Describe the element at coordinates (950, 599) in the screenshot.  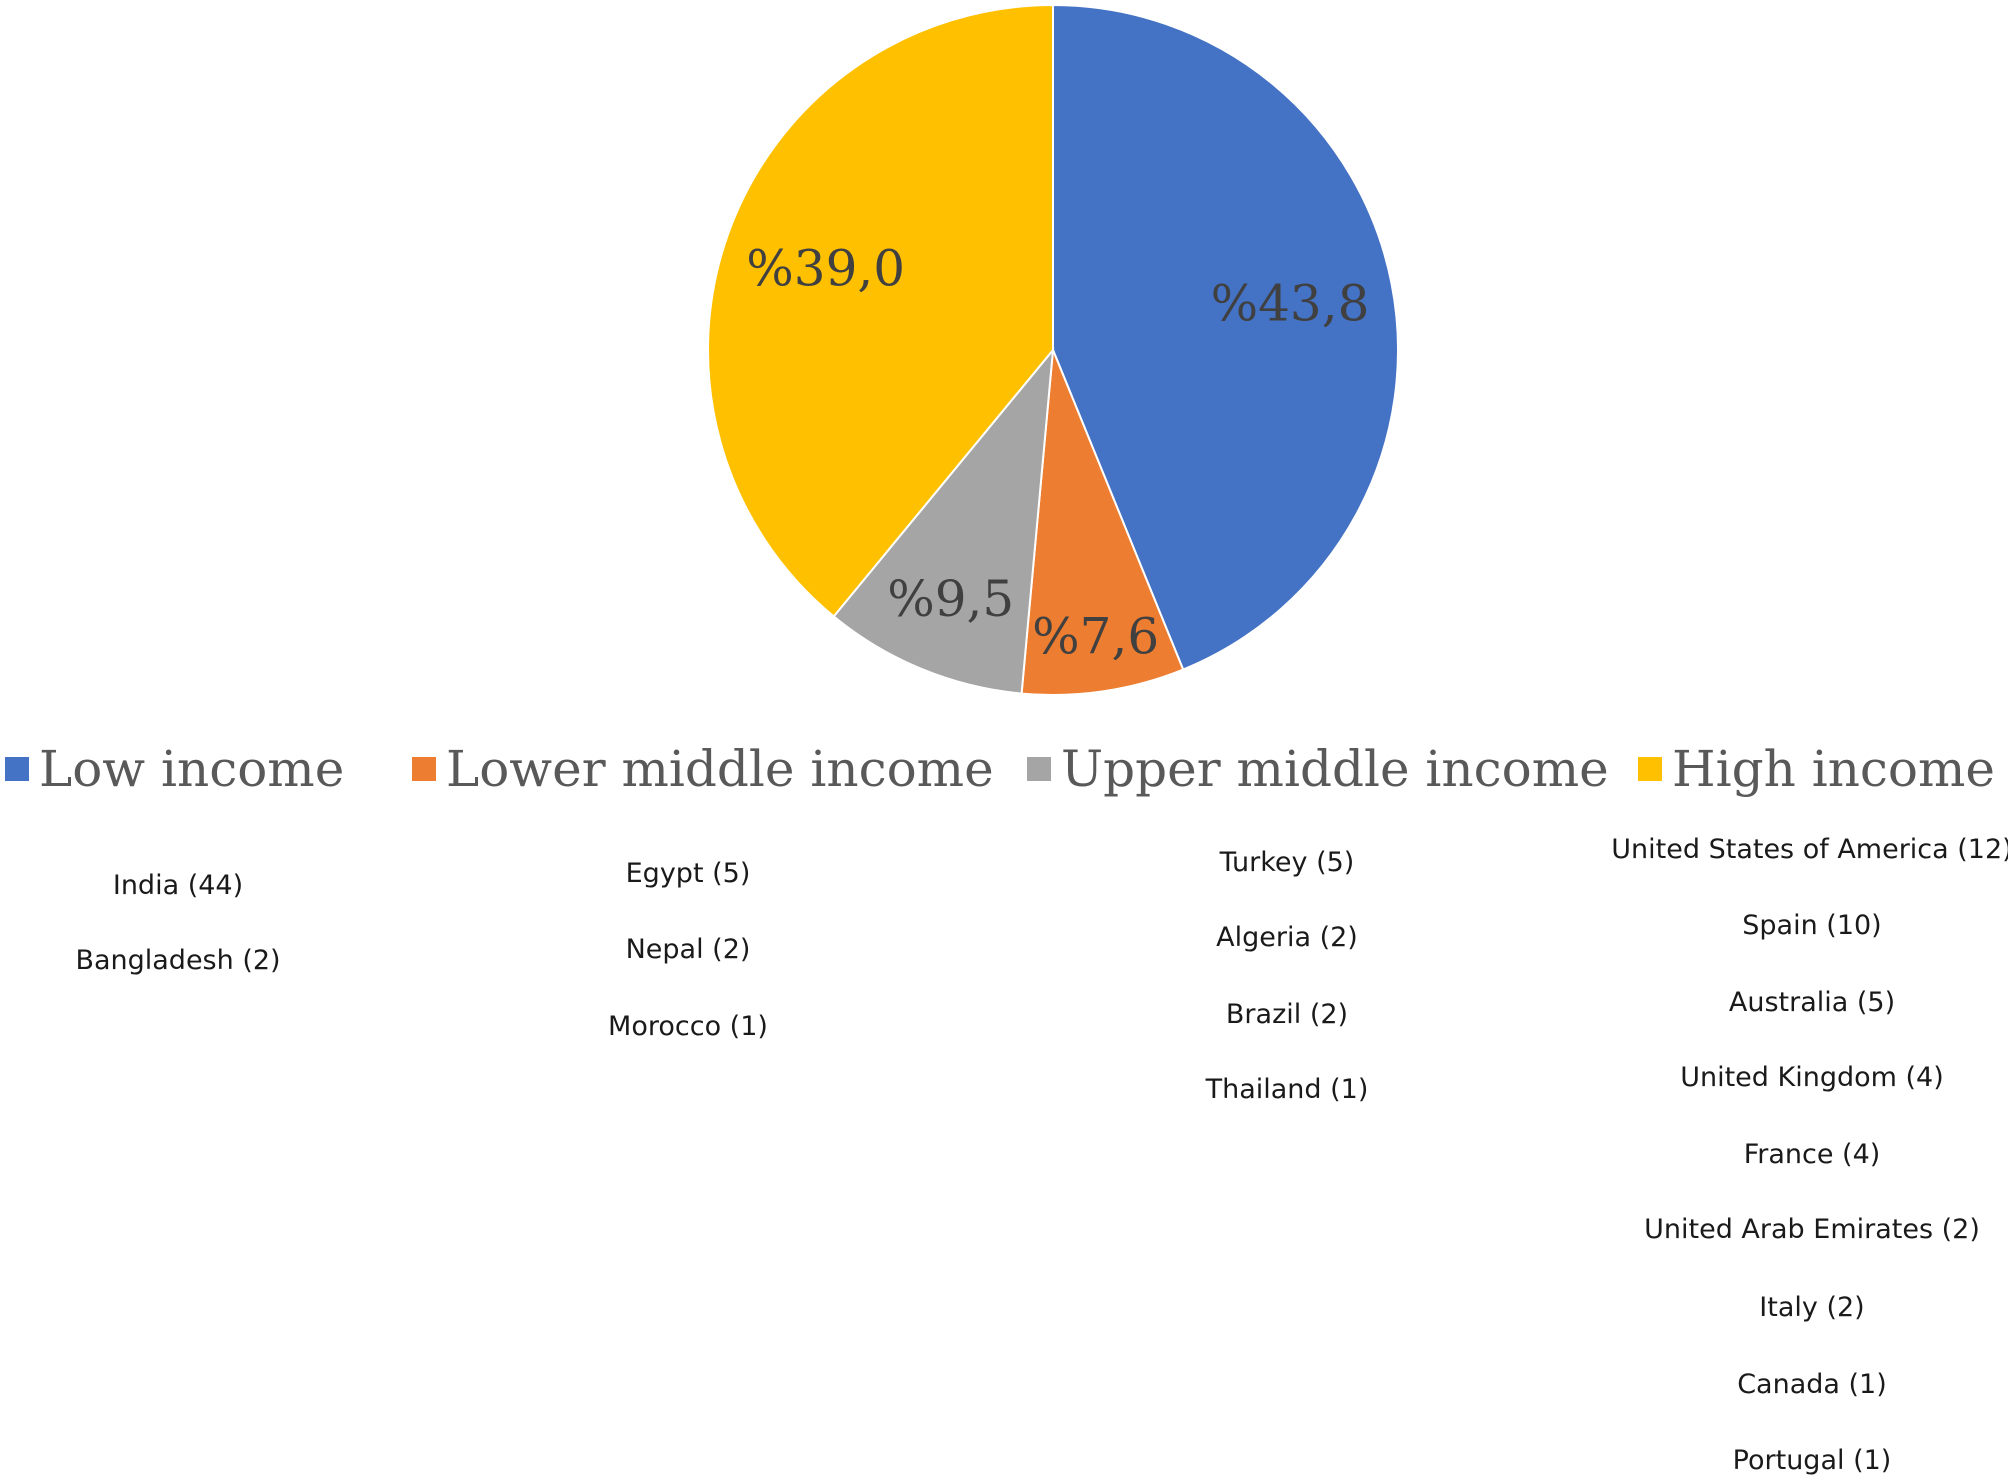
I see `slice-data-label: %9,5` at that location.